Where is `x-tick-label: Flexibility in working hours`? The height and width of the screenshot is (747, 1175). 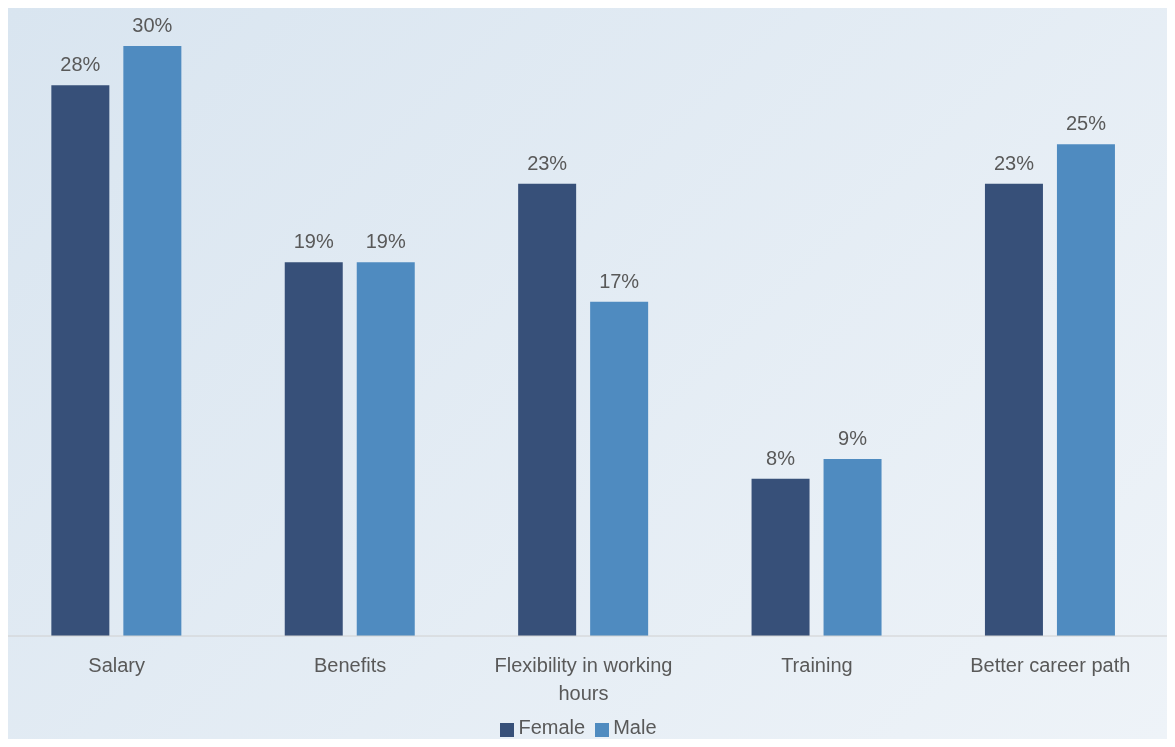 x-tick-label: Flexibility in working hours is located at coordinates (583, 679).